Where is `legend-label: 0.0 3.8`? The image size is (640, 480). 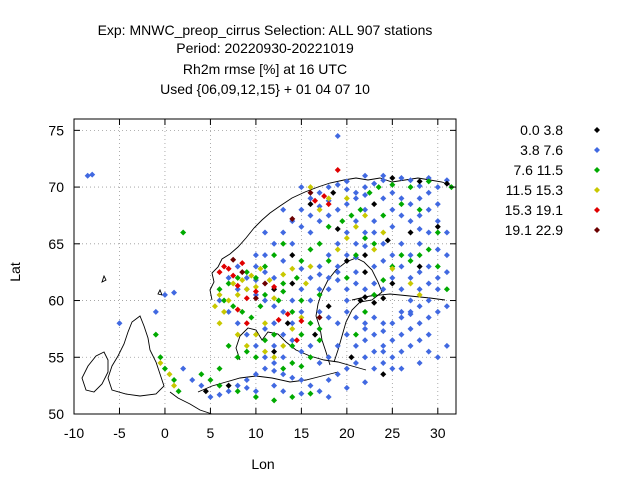 legend-label: 0.0 3.8 is located at coordinates (541, 130).